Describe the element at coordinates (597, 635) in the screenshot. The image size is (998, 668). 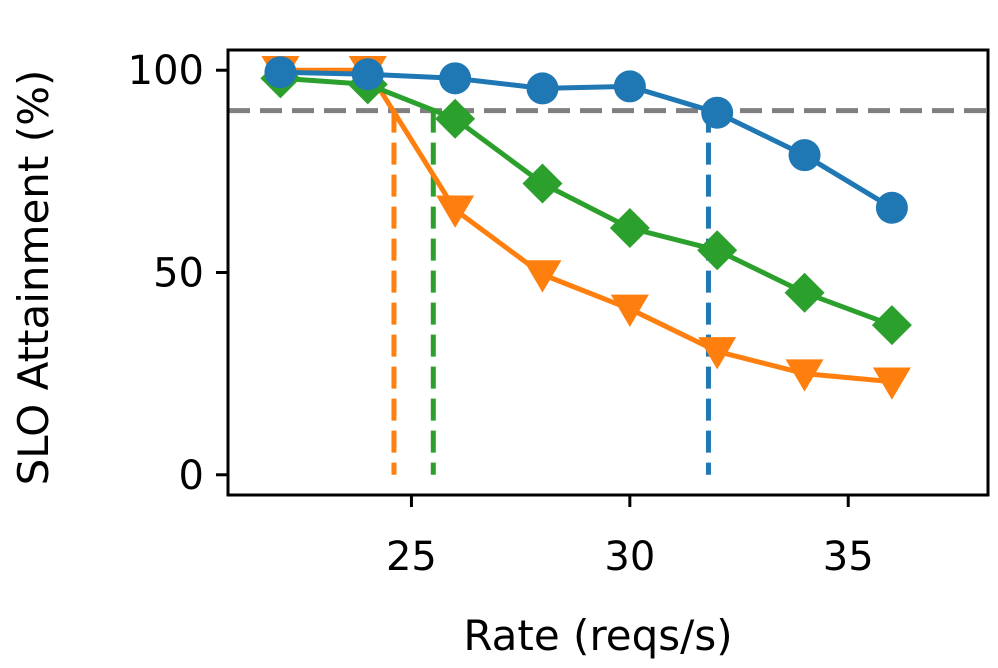
I see `x-axis-label: Rate (reqs/s)` at that location.